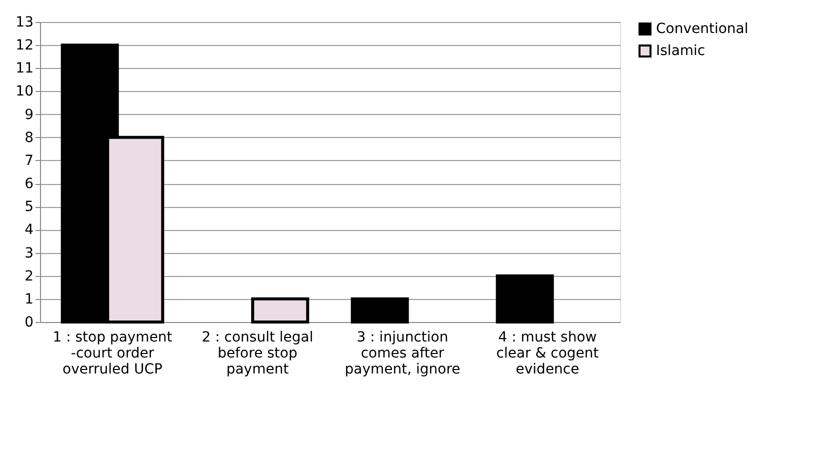 This screenshot has height=455, width=835. What do you see at coordinates (29, 160) in the screenshot?
I see `y-tick-label: 7` at bounding box center [29, 160].